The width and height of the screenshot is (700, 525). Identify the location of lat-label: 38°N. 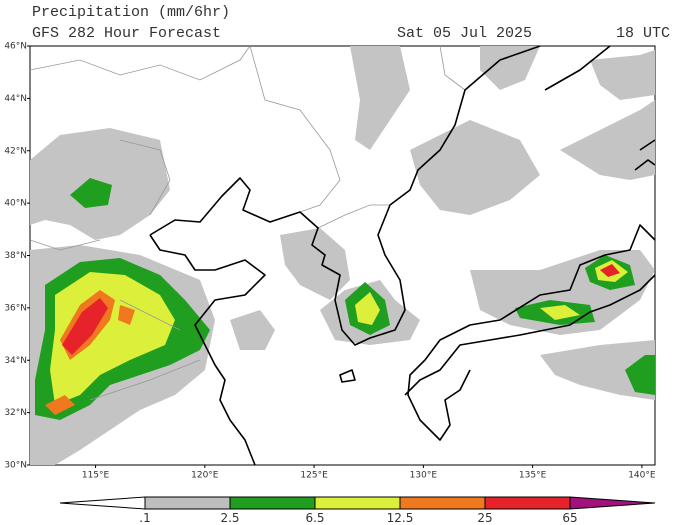
(15, 256).